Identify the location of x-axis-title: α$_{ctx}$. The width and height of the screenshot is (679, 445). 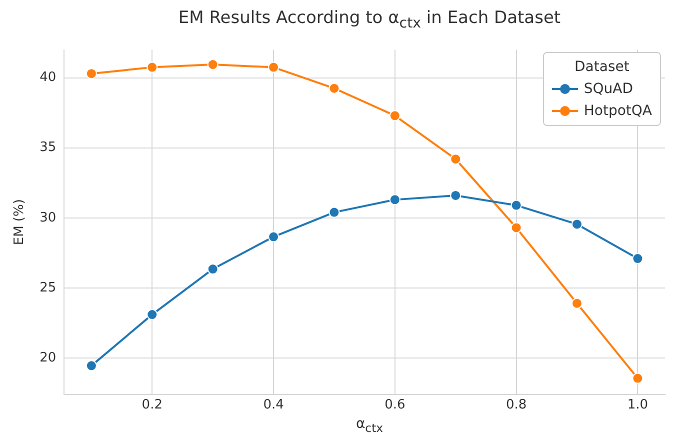
(369, 425).